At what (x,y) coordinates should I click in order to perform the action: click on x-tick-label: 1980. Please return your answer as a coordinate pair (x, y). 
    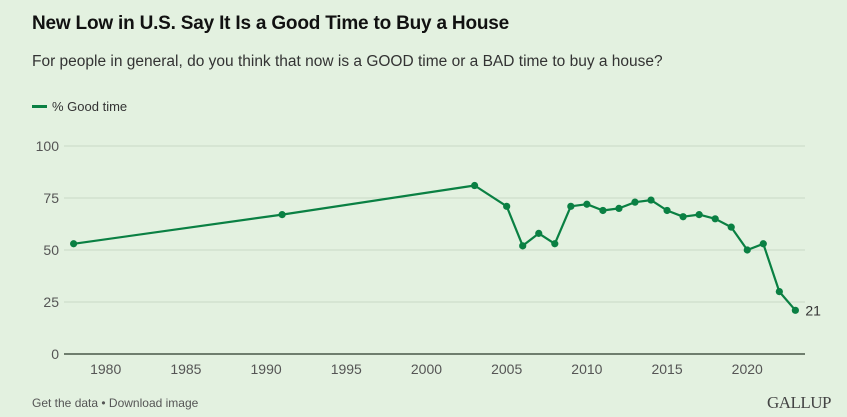
    Looking at the image, I should click on (105, 369).